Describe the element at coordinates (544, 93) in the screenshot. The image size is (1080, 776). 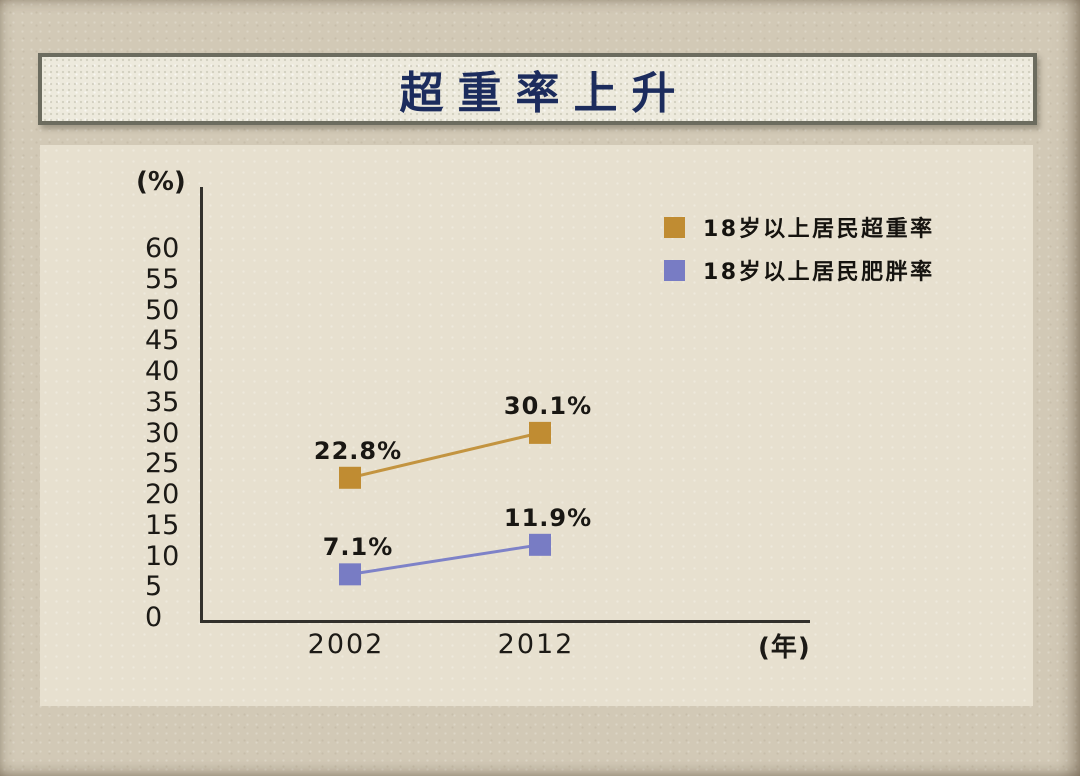
I see `page-title: 超重率上升` at that location.